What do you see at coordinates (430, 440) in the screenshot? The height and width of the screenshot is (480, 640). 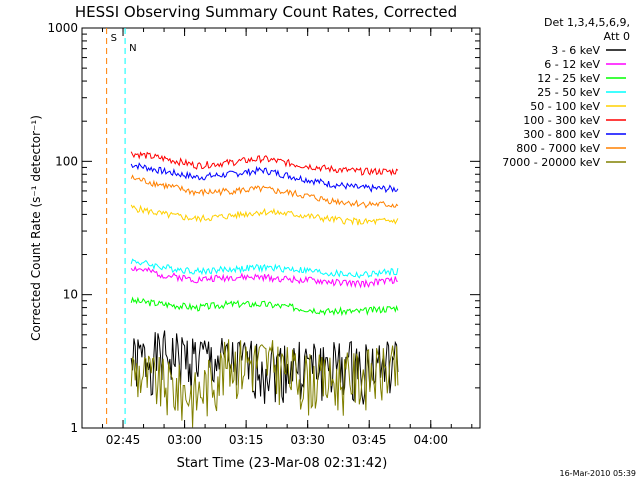 I see `x-tick-label-5: 04:00` at bounding box center [430, 440].